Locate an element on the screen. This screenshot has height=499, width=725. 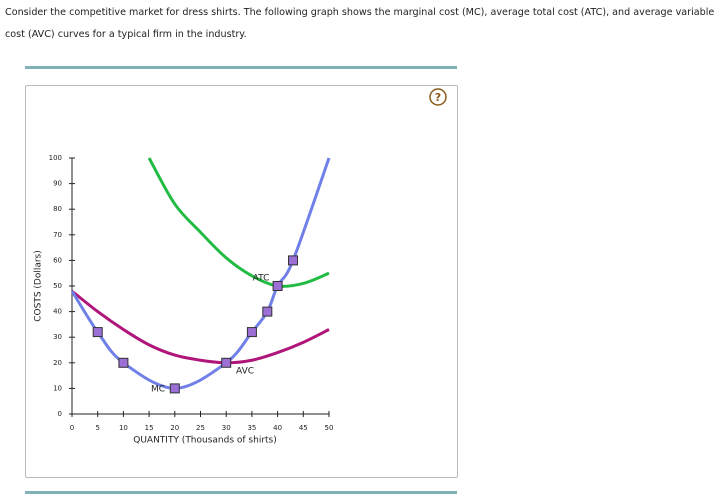
y-tick-label: 100 is located at coordinates (55, 158).